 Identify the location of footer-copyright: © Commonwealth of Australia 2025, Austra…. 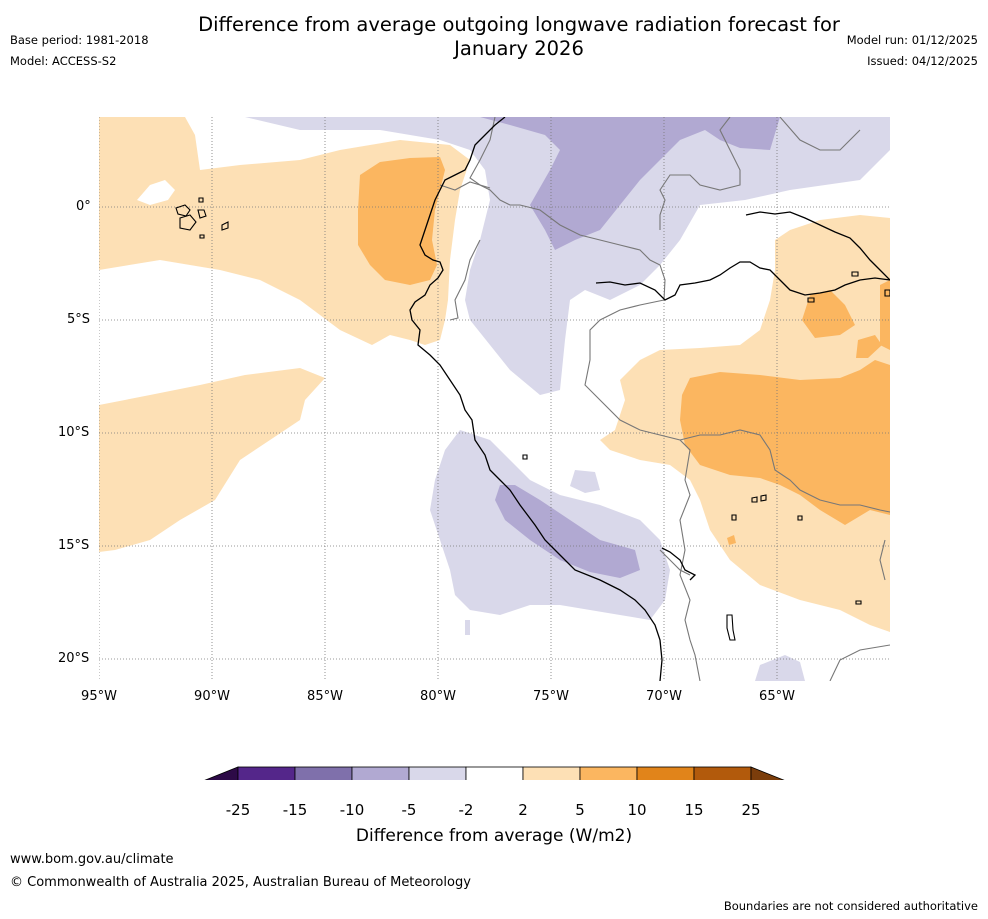
(240, 882).